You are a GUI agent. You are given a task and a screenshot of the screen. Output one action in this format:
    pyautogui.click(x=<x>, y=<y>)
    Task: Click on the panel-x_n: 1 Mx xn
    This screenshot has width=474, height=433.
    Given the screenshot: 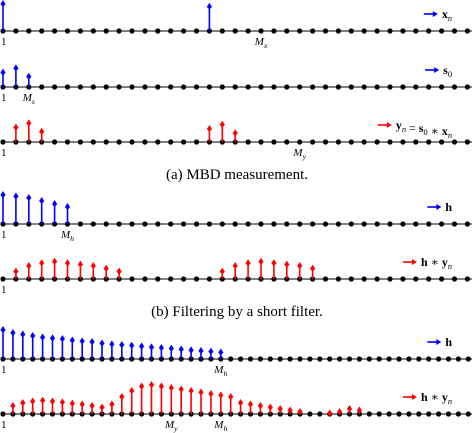 What is the action you would take?
    pyautogui.click(x=236, y=25)
    